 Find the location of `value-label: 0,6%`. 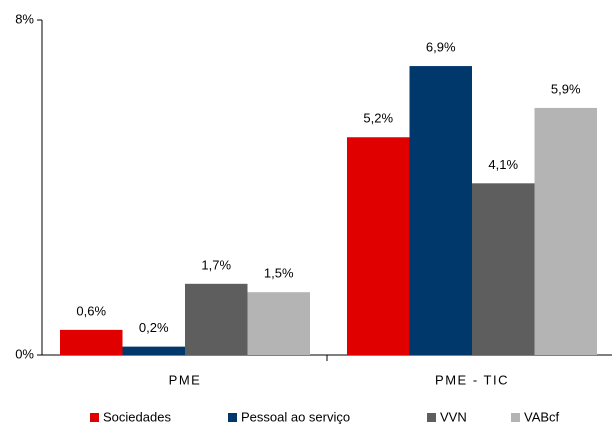

value-label: 0,6% is located at coordinates (91, 310).